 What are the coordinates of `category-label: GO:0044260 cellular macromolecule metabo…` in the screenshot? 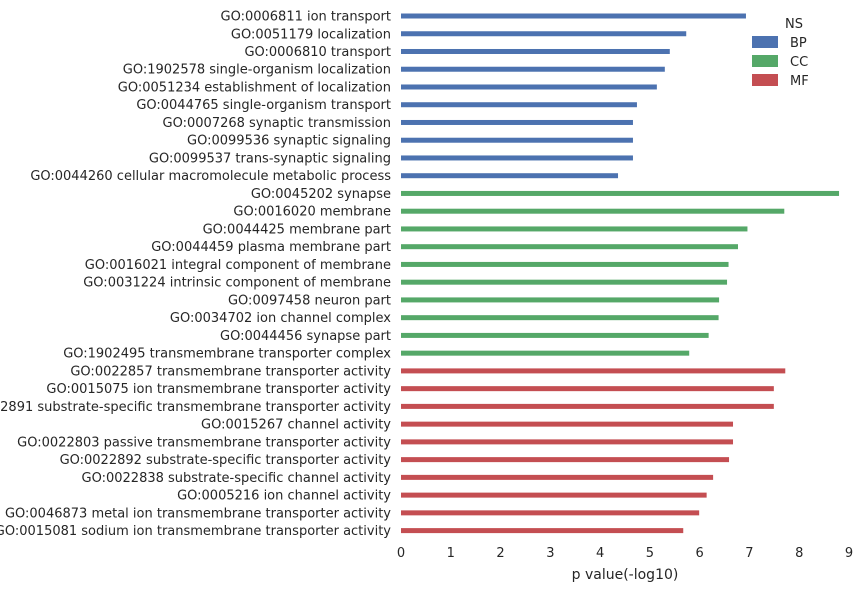 It's located at (210, 176).